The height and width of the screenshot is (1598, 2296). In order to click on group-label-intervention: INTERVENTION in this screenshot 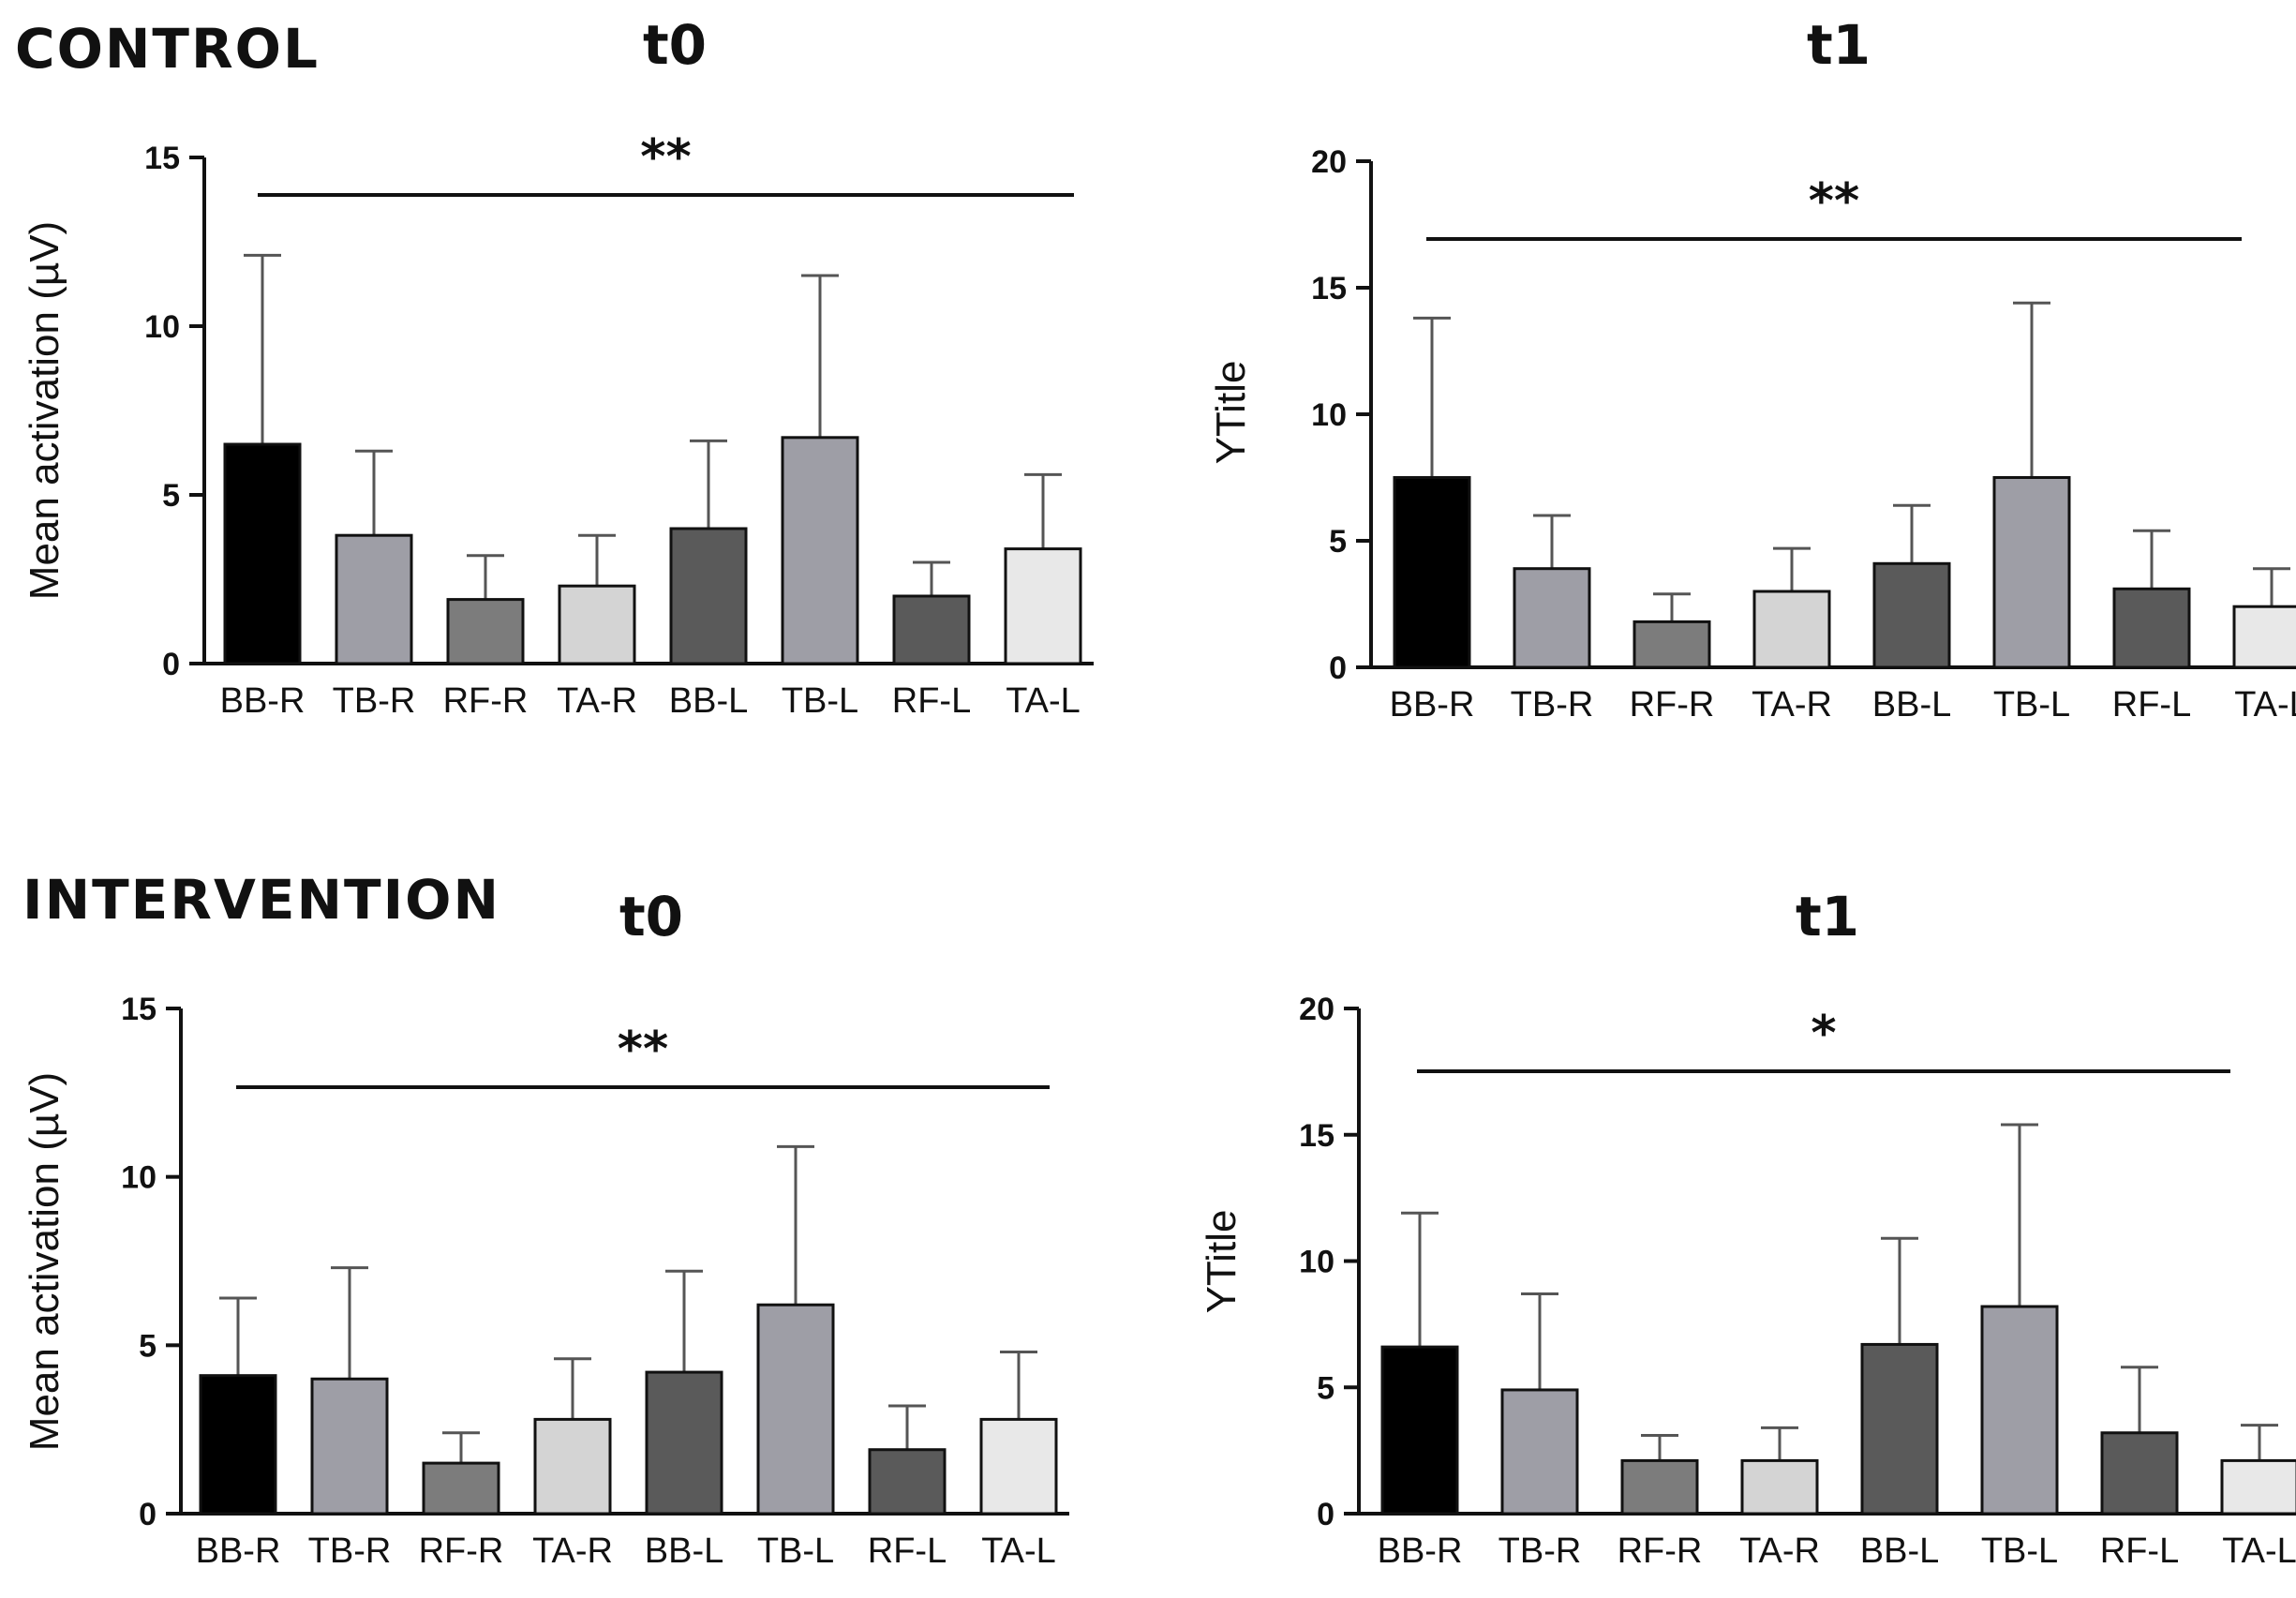, I will do `click(261, 900)`.